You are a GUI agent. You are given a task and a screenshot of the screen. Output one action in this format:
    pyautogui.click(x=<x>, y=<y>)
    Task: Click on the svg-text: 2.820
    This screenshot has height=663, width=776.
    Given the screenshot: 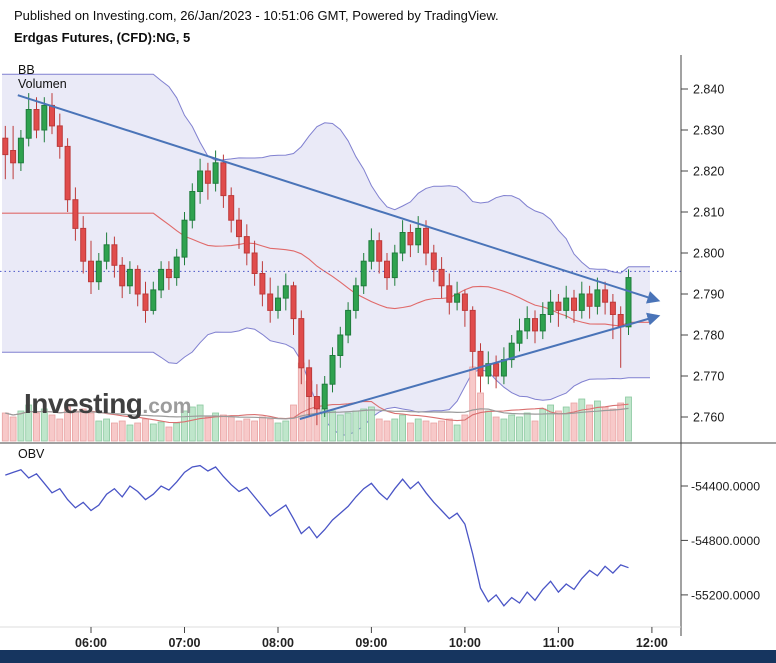 What is the action you would take?
    pyautogui.click(x=708, y=172)
    